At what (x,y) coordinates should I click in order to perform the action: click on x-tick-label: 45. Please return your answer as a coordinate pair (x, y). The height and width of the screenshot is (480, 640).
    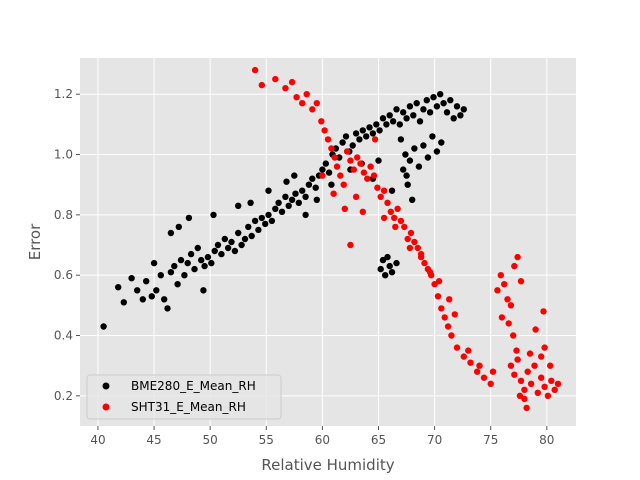
    Looking at the image, I should click on (153, 440).